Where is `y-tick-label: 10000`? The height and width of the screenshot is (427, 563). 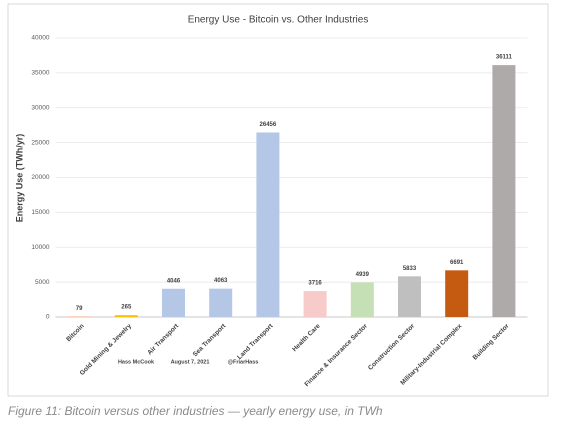 y-tick-label: 10000 is located at coordinates (40, 247).